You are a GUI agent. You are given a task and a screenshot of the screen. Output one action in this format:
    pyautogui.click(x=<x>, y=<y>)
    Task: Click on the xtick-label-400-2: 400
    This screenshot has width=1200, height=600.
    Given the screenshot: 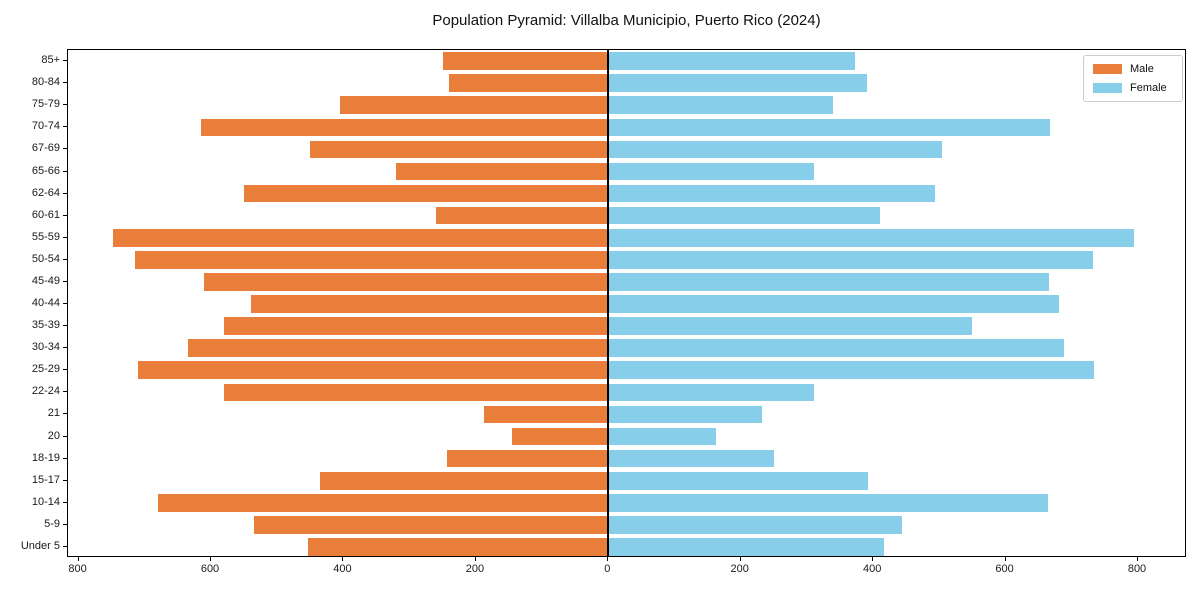 What is the action you would take?
    pyautogui.click(x=342, y=569)
    